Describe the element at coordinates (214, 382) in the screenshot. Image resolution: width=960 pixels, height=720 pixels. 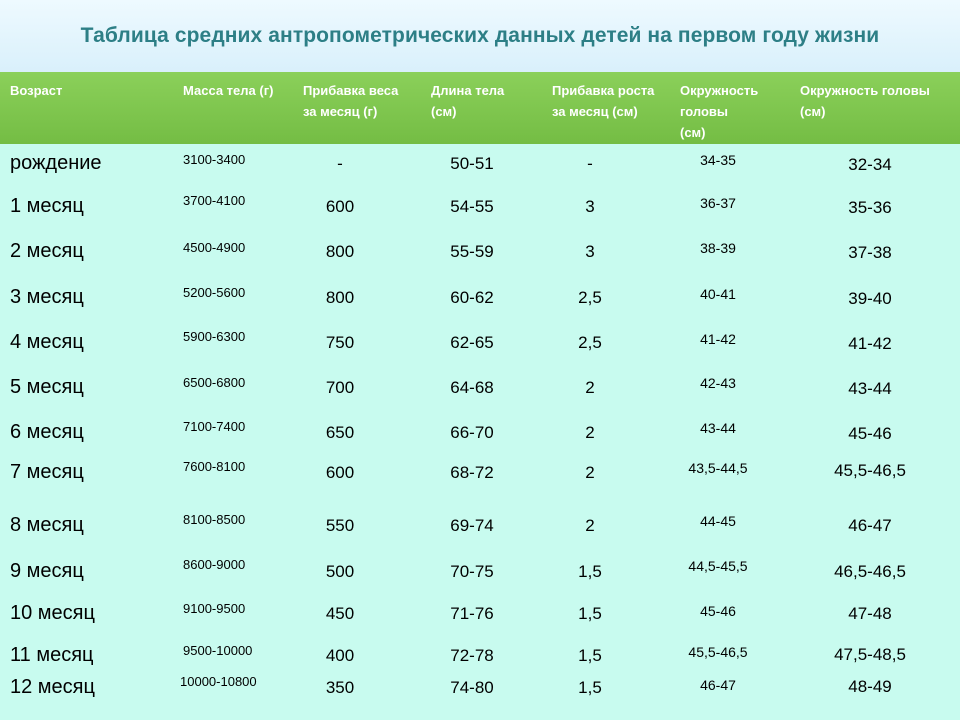
I see `cell-mass: 6500-6800` at that location.